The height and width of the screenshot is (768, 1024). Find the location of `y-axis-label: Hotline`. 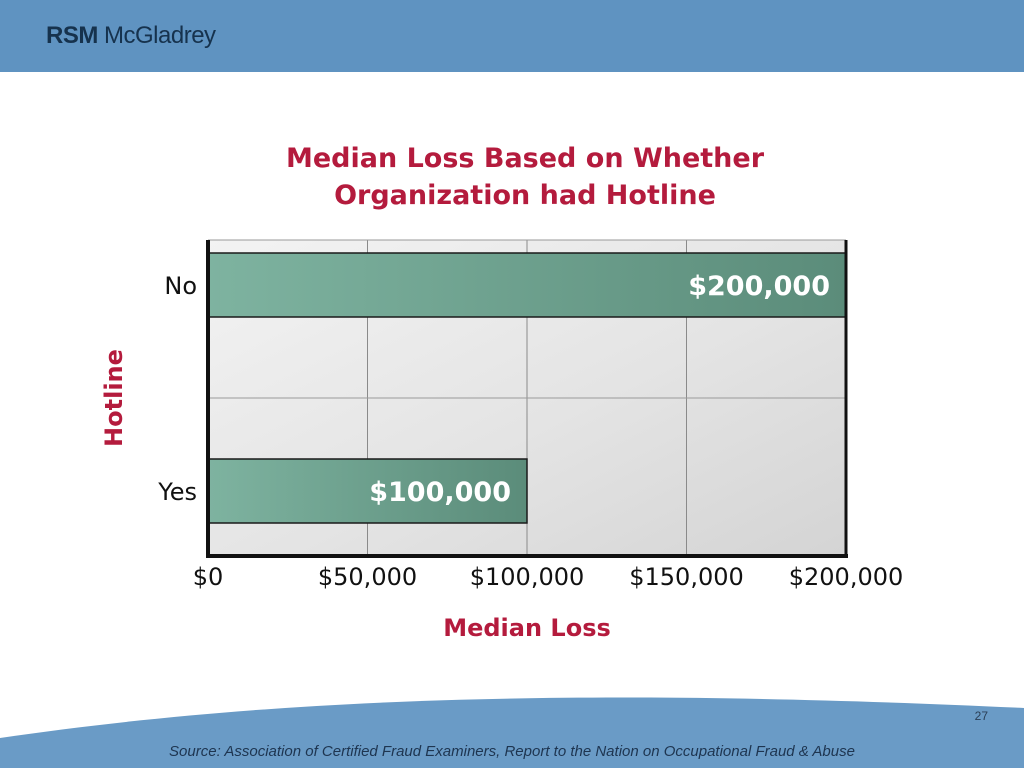

y-axis-label: Hotline is located at coordinates (114, 398).